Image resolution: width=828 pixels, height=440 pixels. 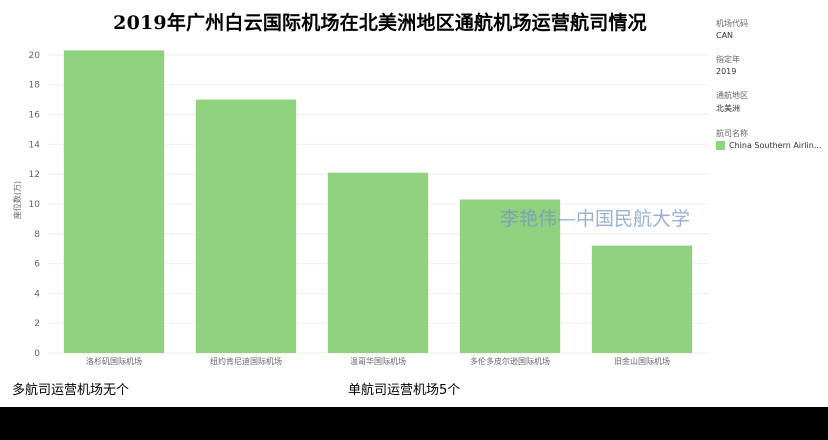 What do you see at coordinates (114, 361) in the screenshot?
I see `x-tick-label: 洛杉矶国际机场` at bounding box center [114, 361].